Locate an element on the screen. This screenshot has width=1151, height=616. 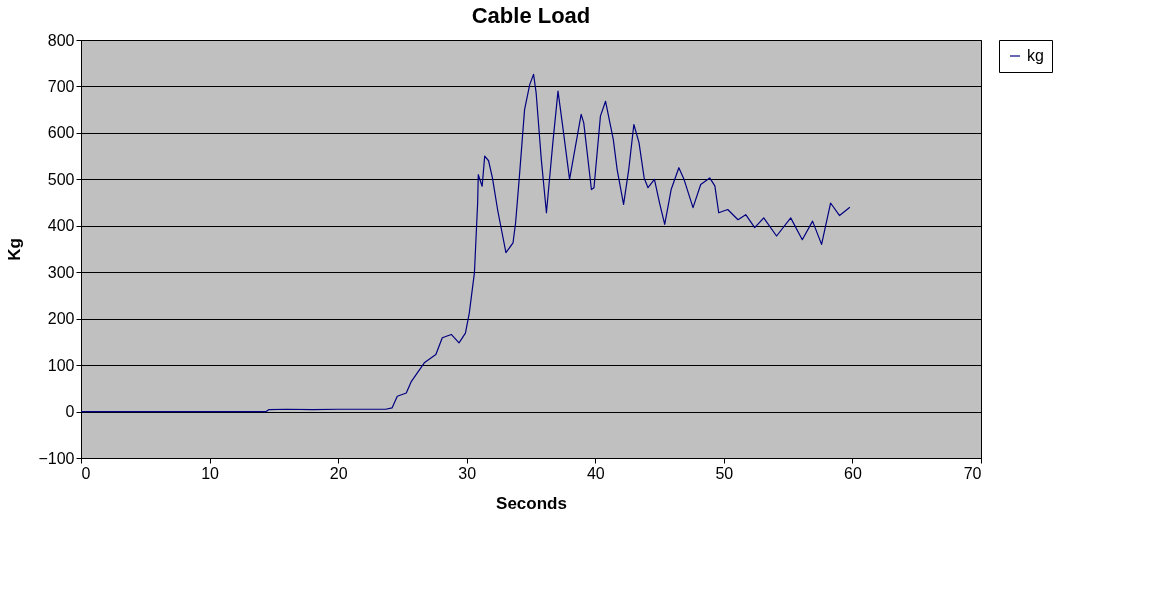
y-tick-label: 400 is located at coordinates (61, 226).